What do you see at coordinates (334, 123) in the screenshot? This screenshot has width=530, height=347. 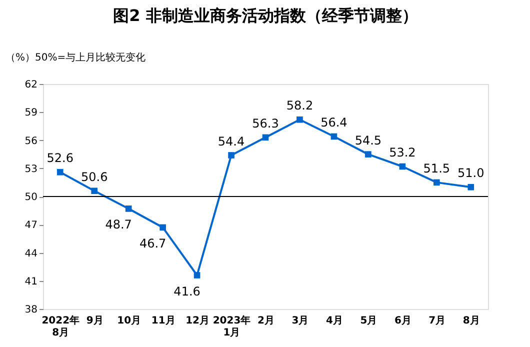 I see `text: 56.4` at bounding box center [334, 123].